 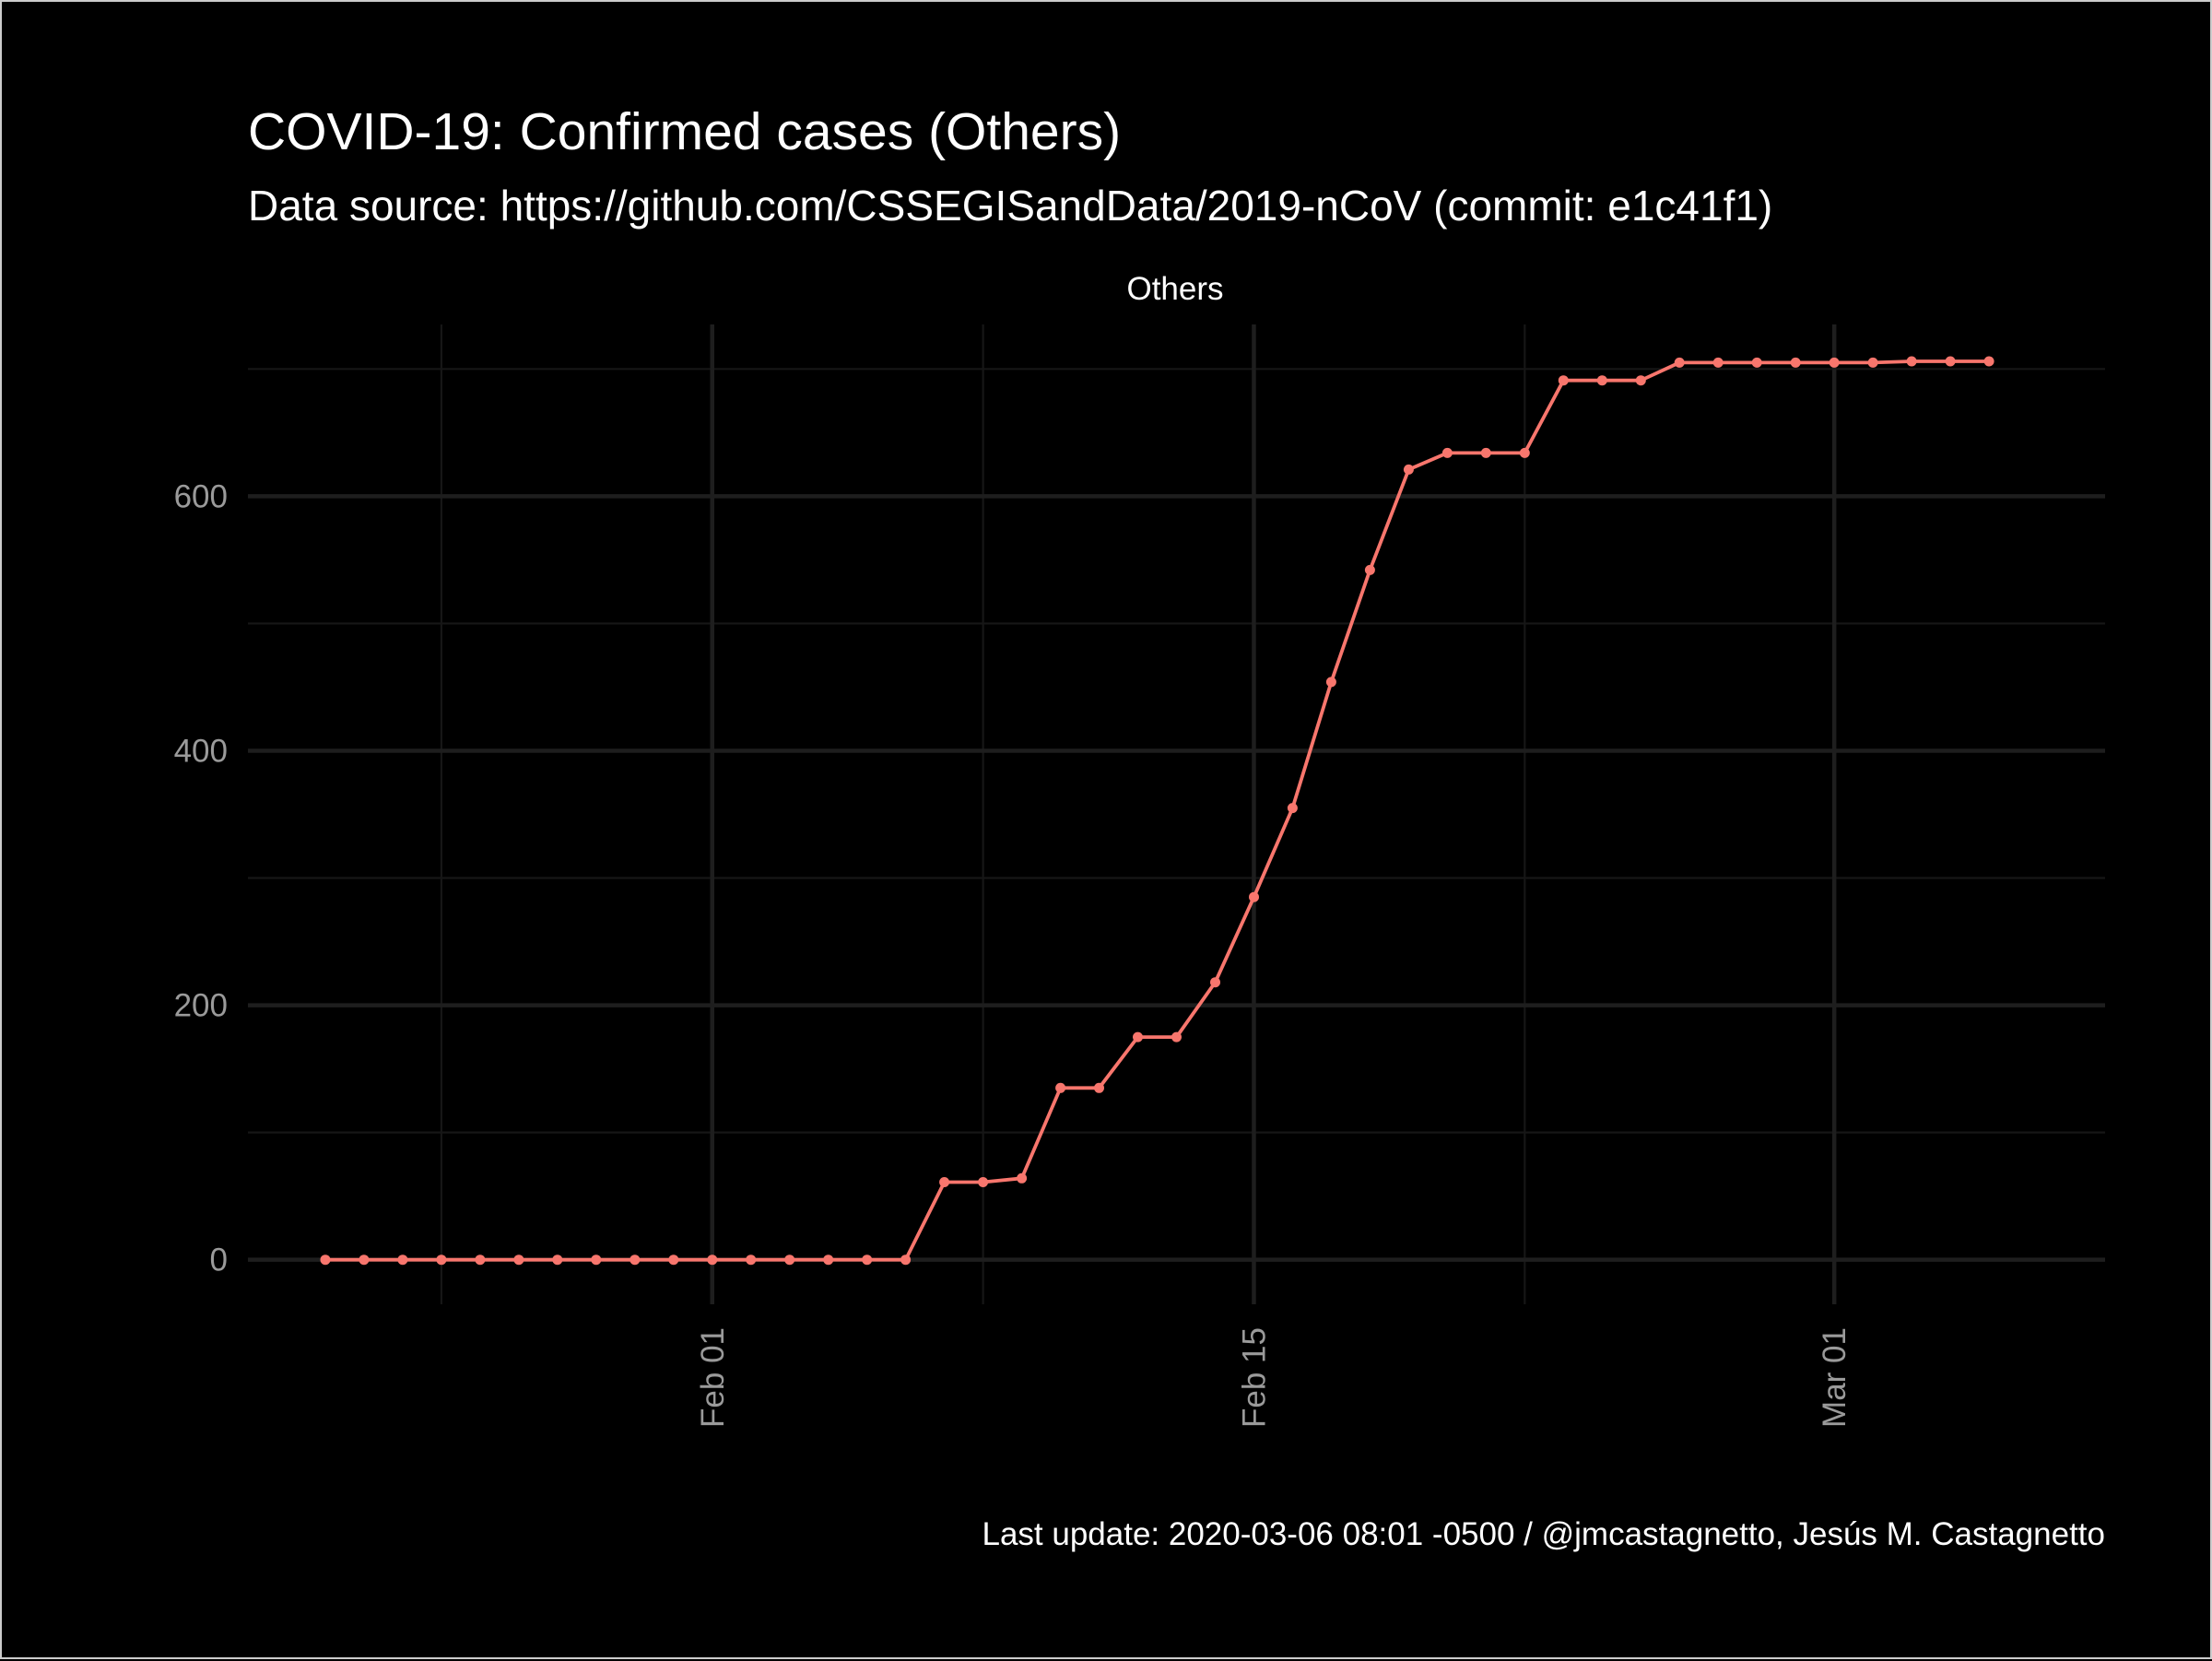 What do you see at coordinates (1835, 1377) in the screenshot?
I see `x-tick-label: Mar 01` at bounding box center [1835, 1377].